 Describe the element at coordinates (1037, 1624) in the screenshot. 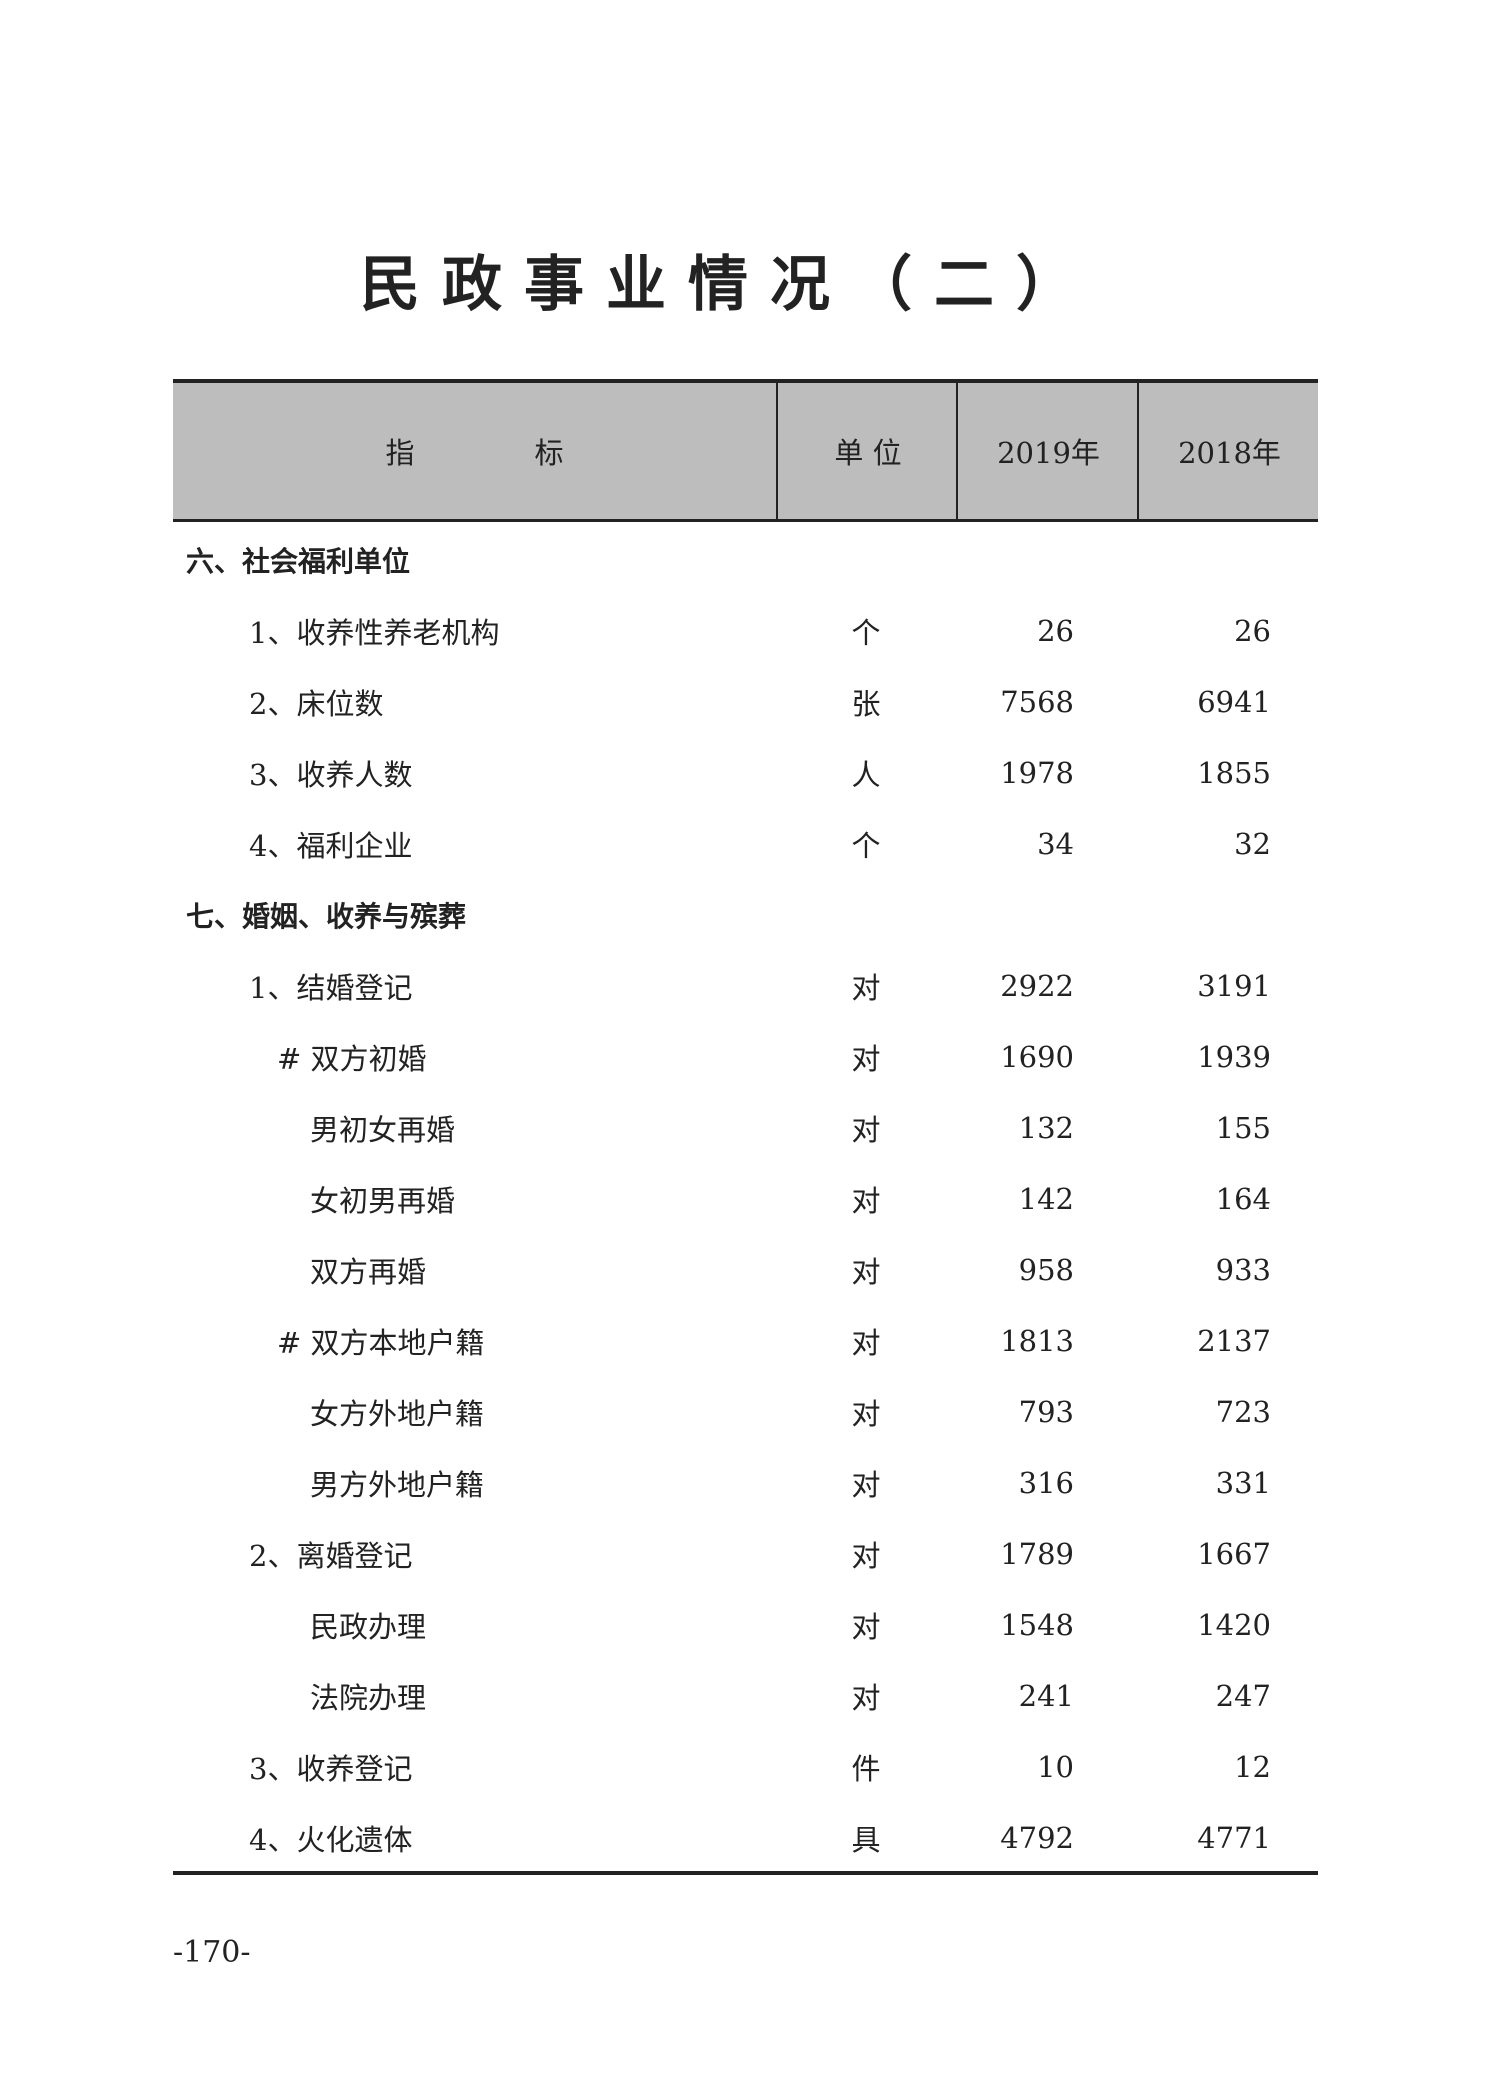

I see `value-2019: 1548` at that location.